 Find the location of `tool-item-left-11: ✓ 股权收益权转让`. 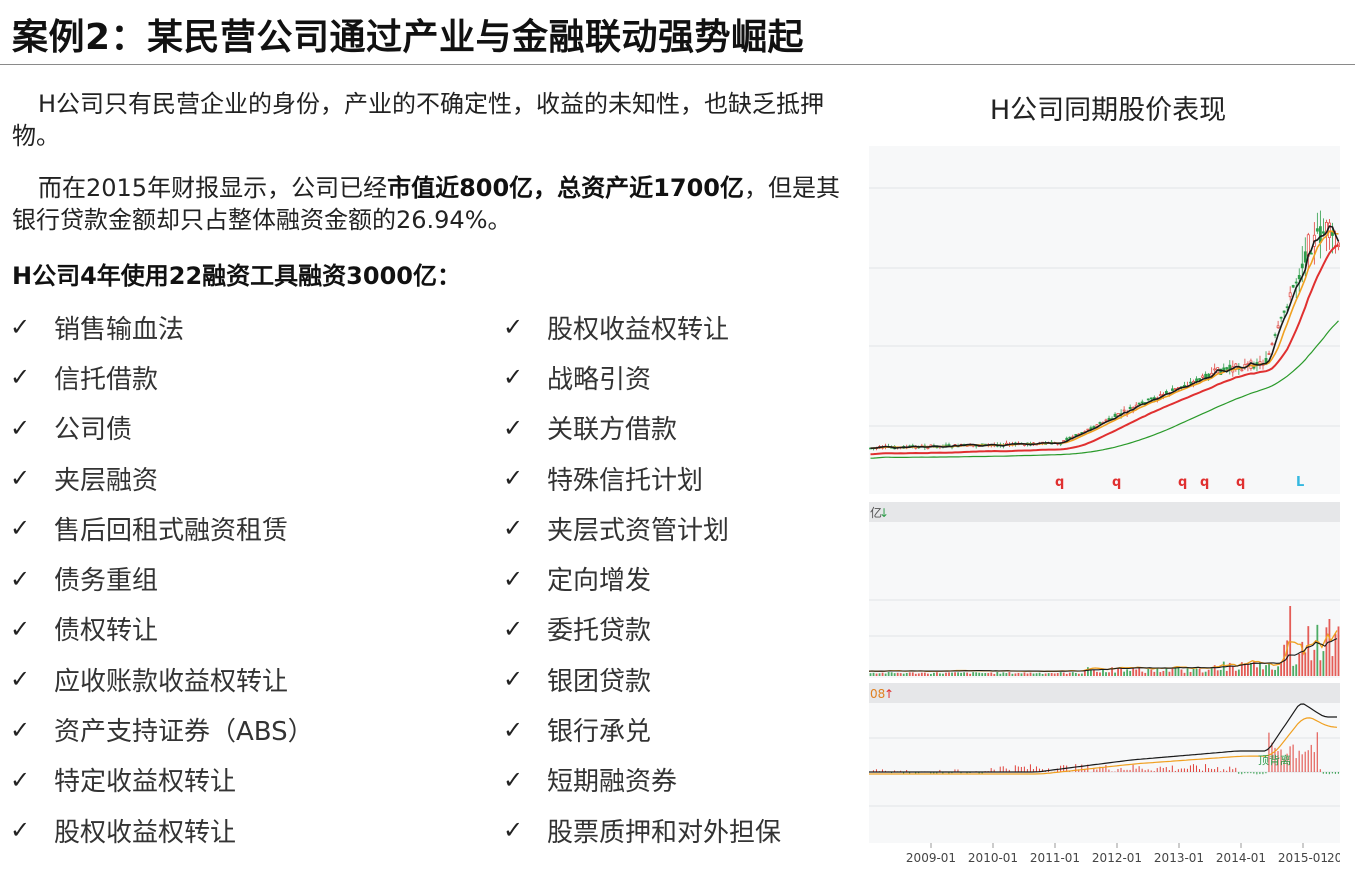

tool-item-left-11: ✓ 股权收益权转让 is located at coordinates (162, 830).